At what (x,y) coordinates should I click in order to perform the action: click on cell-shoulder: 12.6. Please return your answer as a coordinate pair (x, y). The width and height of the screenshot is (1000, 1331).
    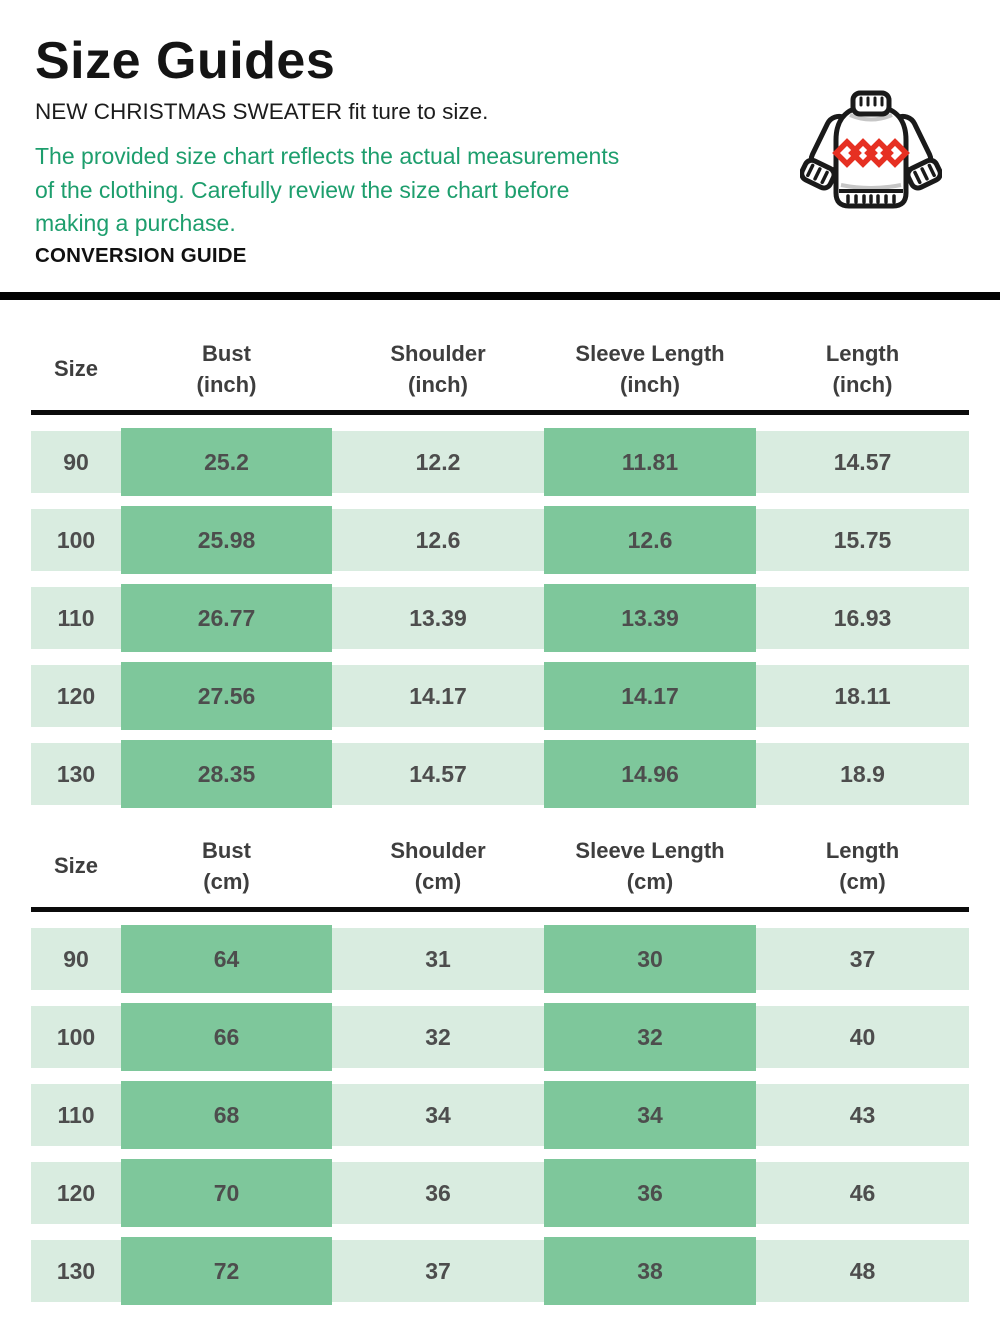
    Looking at the image, I should click on (438, 540).